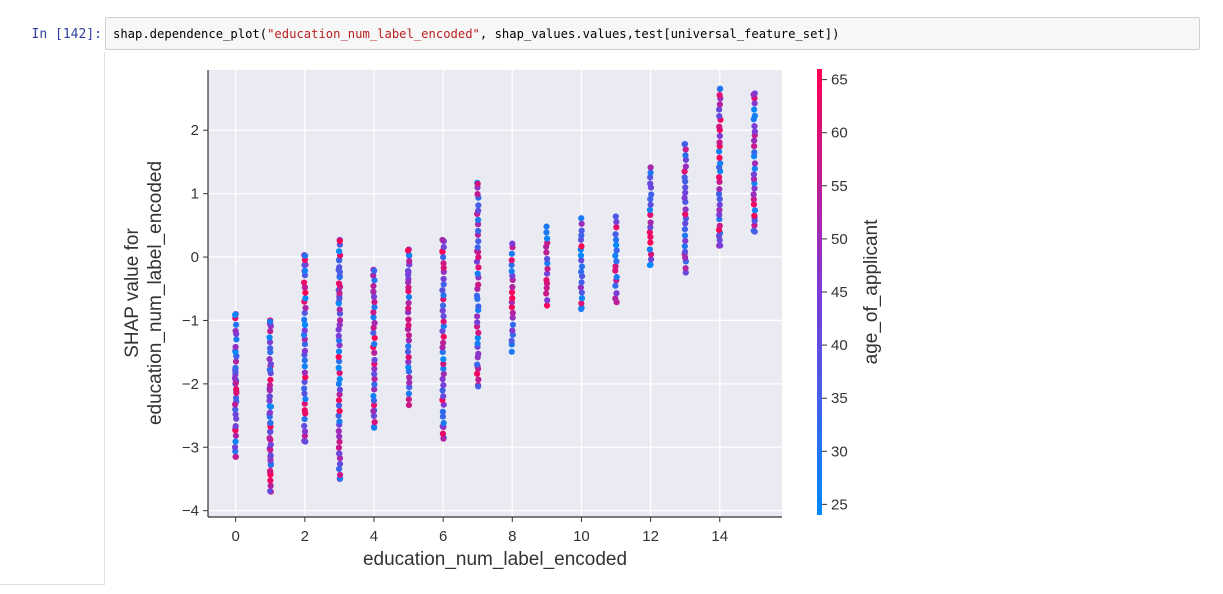  Describe the element at coordinates (650, 536) in the screenshot. I see `x-tick-label: 12` at that location.